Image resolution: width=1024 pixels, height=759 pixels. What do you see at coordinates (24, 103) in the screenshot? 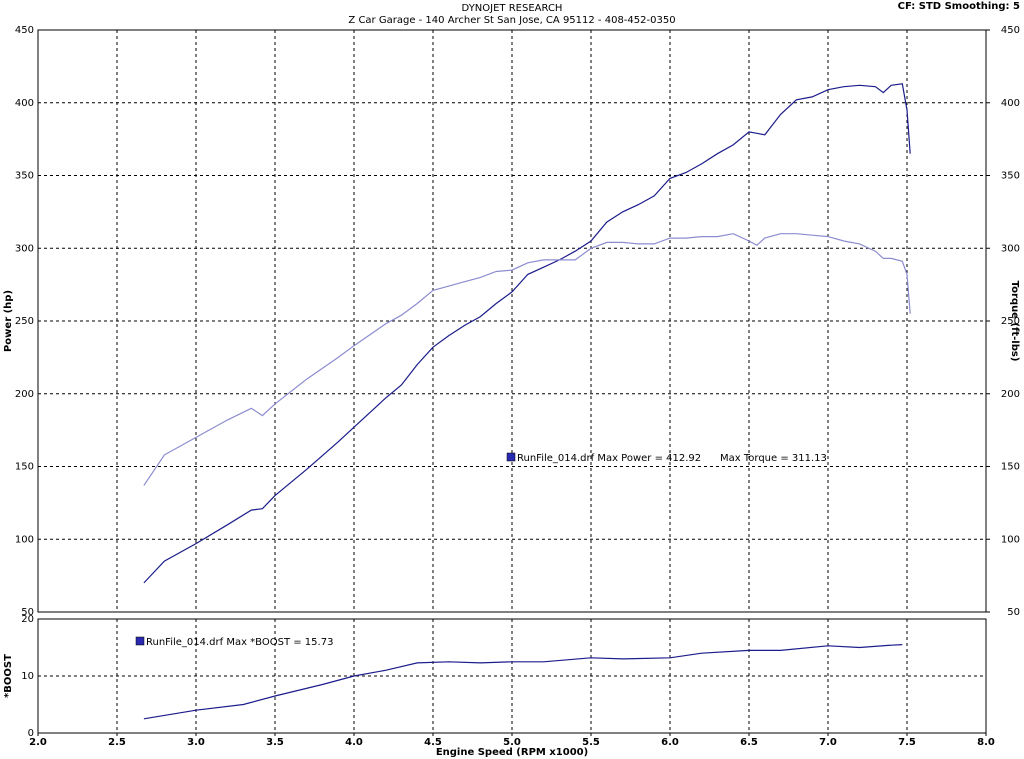
I see `y-tick-label: 400` at bounding box center [24, 103].